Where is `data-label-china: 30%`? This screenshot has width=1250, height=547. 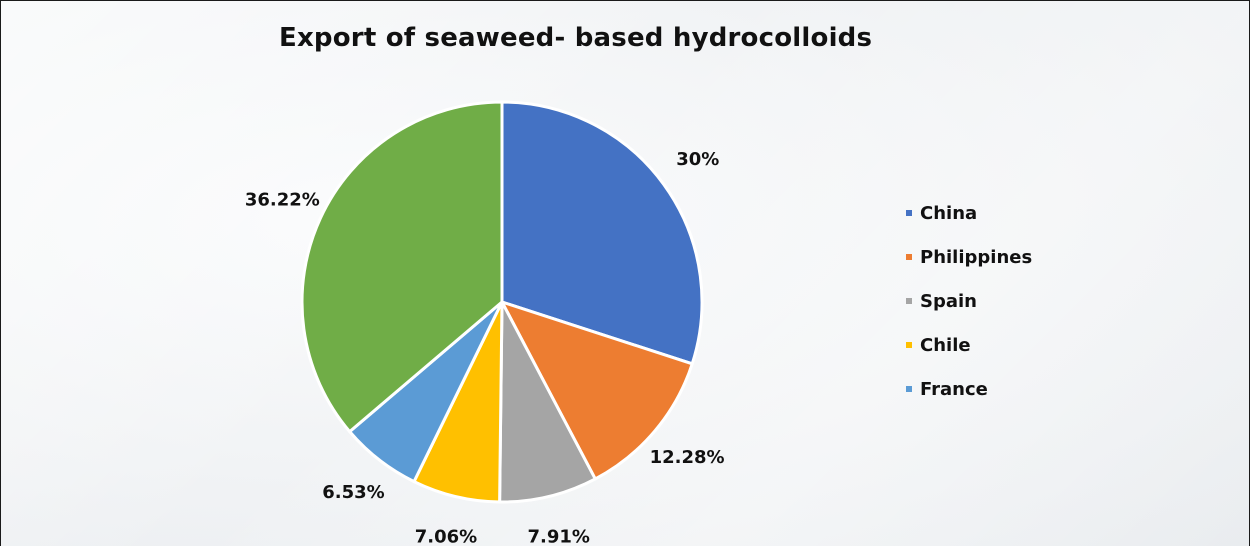
data-label-china: 30% is located at coordinates (697, 159).